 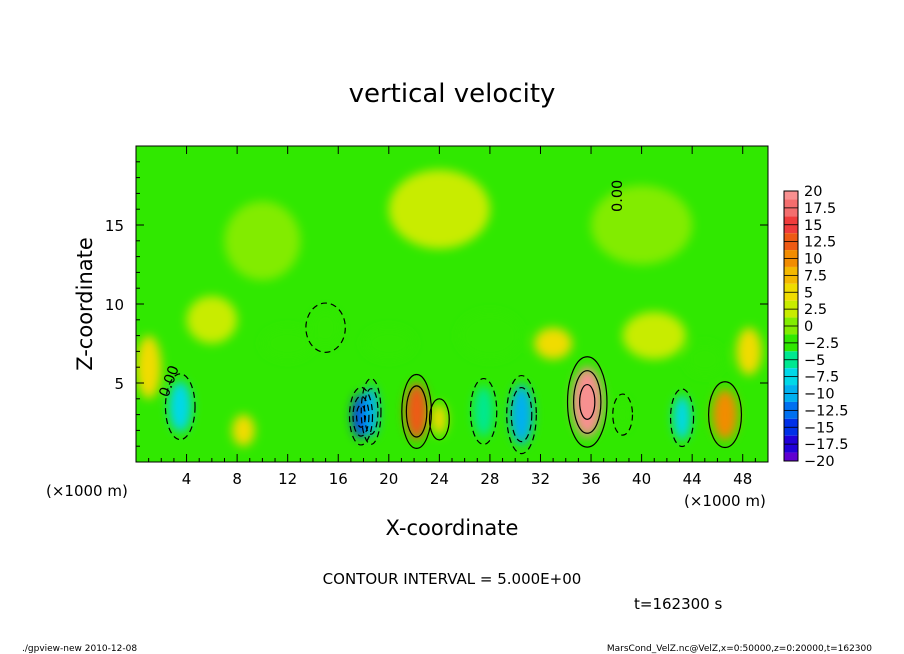 I want to click on x-unit-label-right: (×1000 m), so click(x=725, y=501).